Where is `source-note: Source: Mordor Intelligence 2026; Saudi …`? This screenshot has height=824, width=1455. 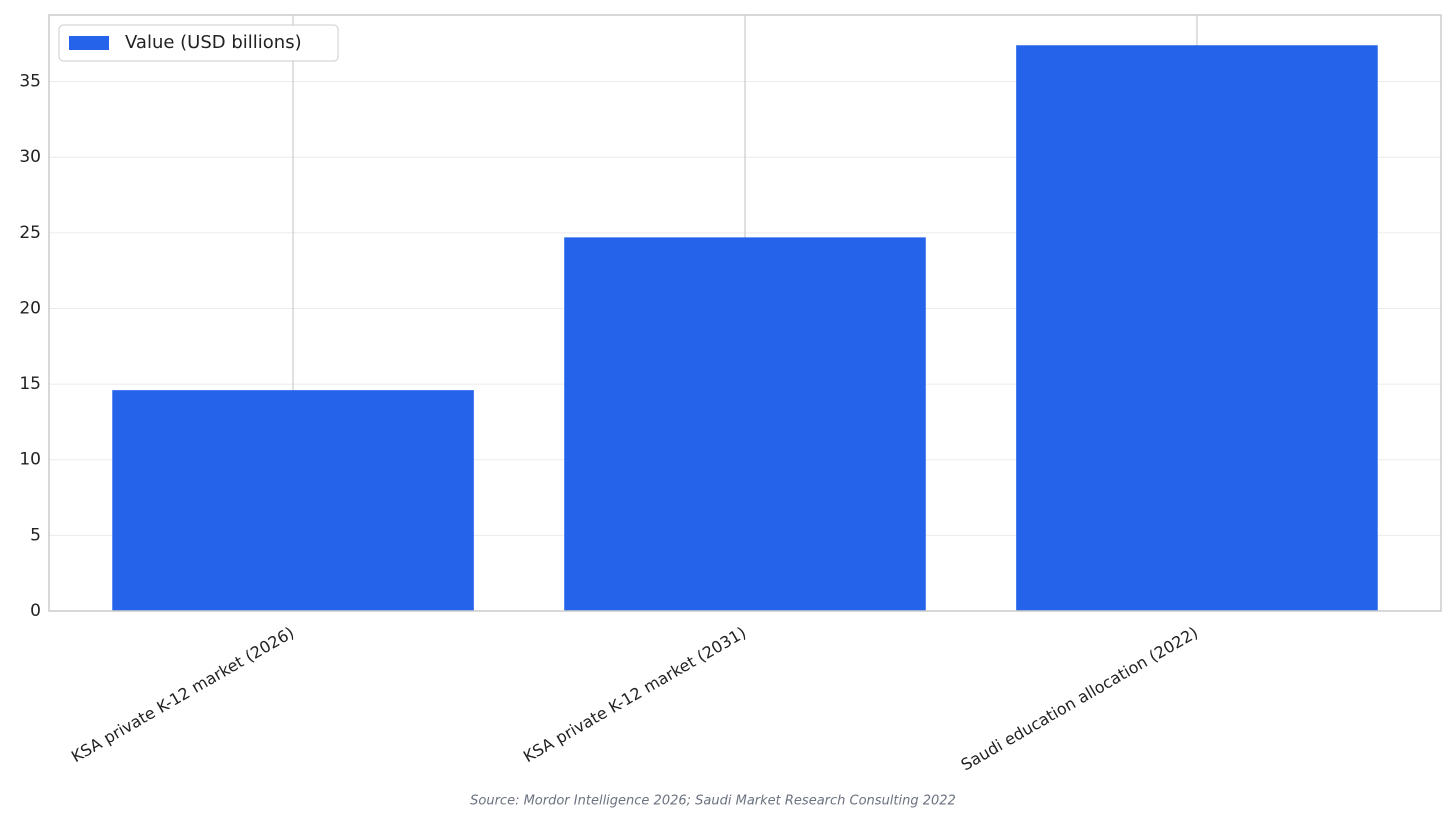
source-note: Source: Mordor Intelligence 2026; Saudi … is located at coordinates (713, 801).